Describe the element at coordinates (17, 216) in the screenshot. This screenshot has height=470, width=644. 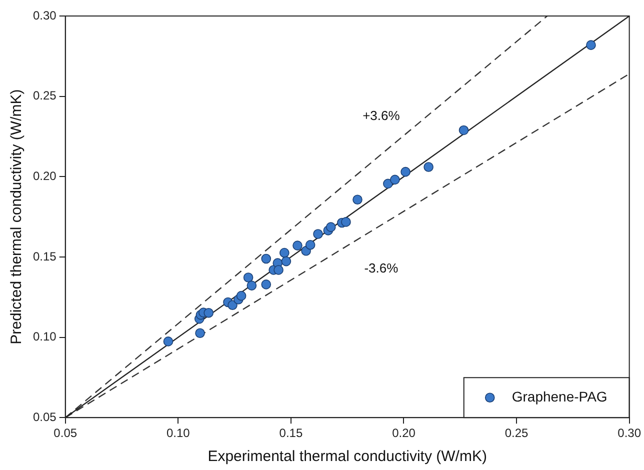
I see `y-axis-title: Predicted thermal conductivity (W/mK)` at that location.